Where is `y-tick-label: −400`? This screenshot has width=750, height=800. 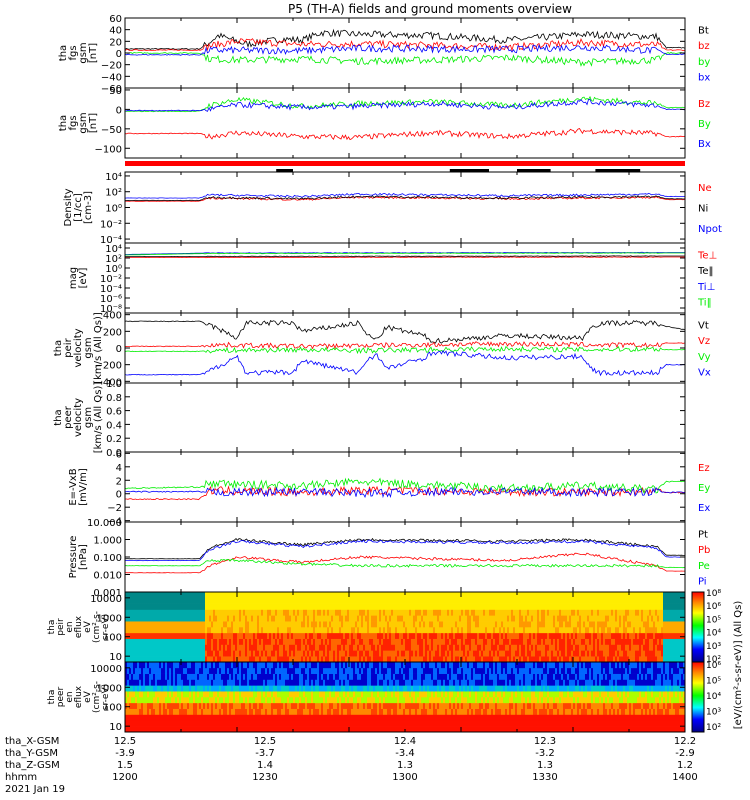
y-tick-label: −400 is located at coordinates (108, 382).